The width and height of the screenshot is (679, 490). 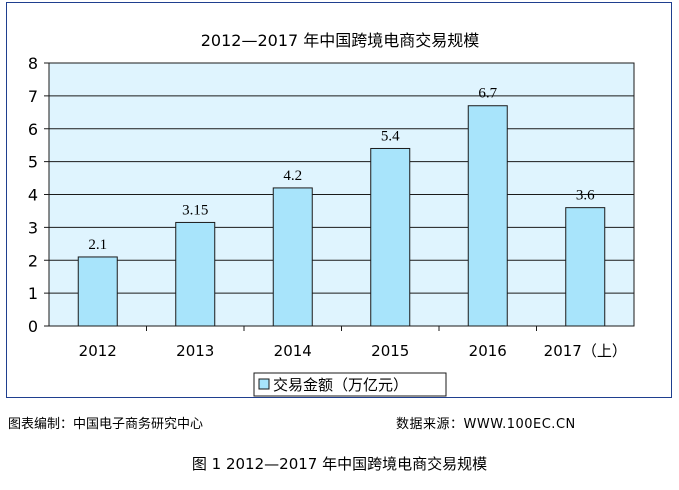 What do you see at coordinates (33, 162) in the screenshot?
I see `y-tick-label: 5` at bounding box center [33, 162].